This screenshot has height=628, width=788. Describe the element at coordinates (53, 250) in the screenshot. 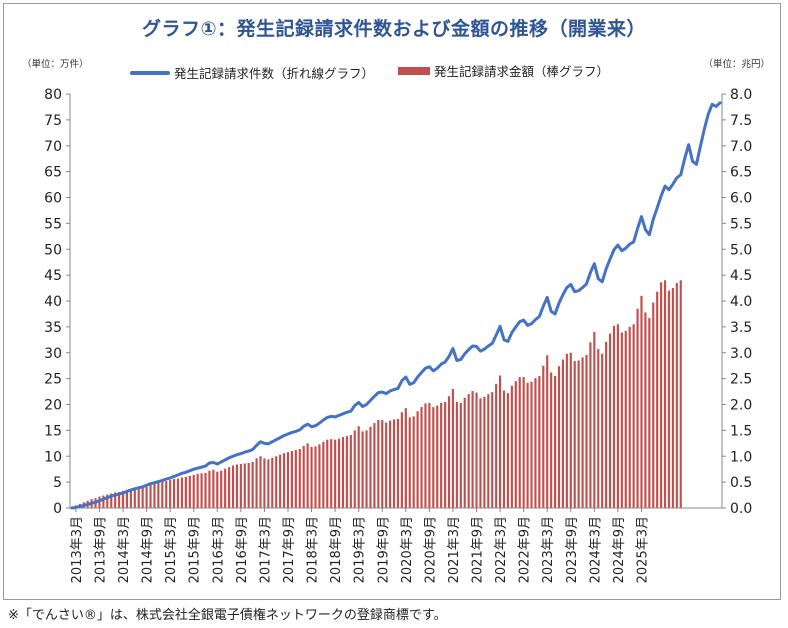

I see `left-tick-label: 50` at that location.